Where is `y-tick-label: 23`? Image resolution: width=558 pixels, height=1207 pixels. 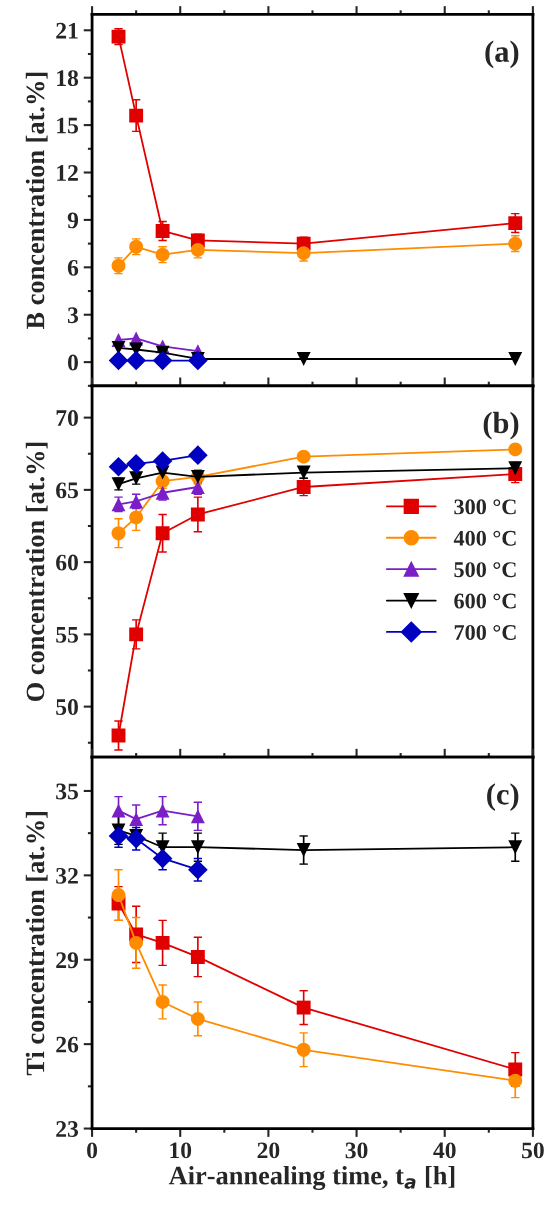 y-tick-label: 23 is located at coordinates (67, 1129).